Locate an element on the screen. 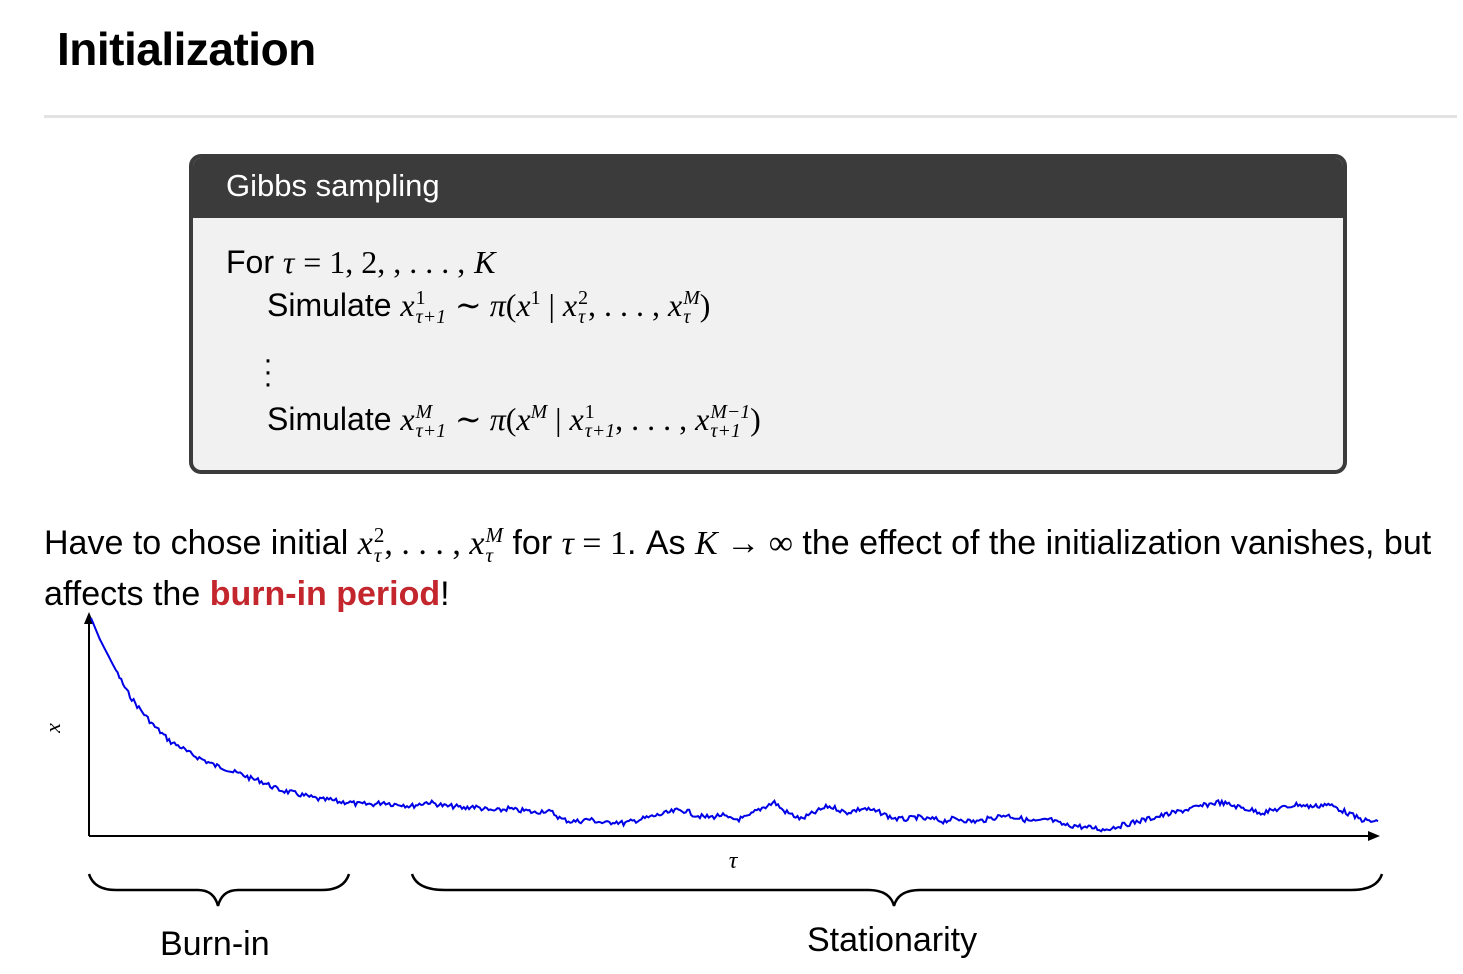 The height and width of the screenshot is (974, 1463). slide-title: Initialization is located at coordinates (186, 49).